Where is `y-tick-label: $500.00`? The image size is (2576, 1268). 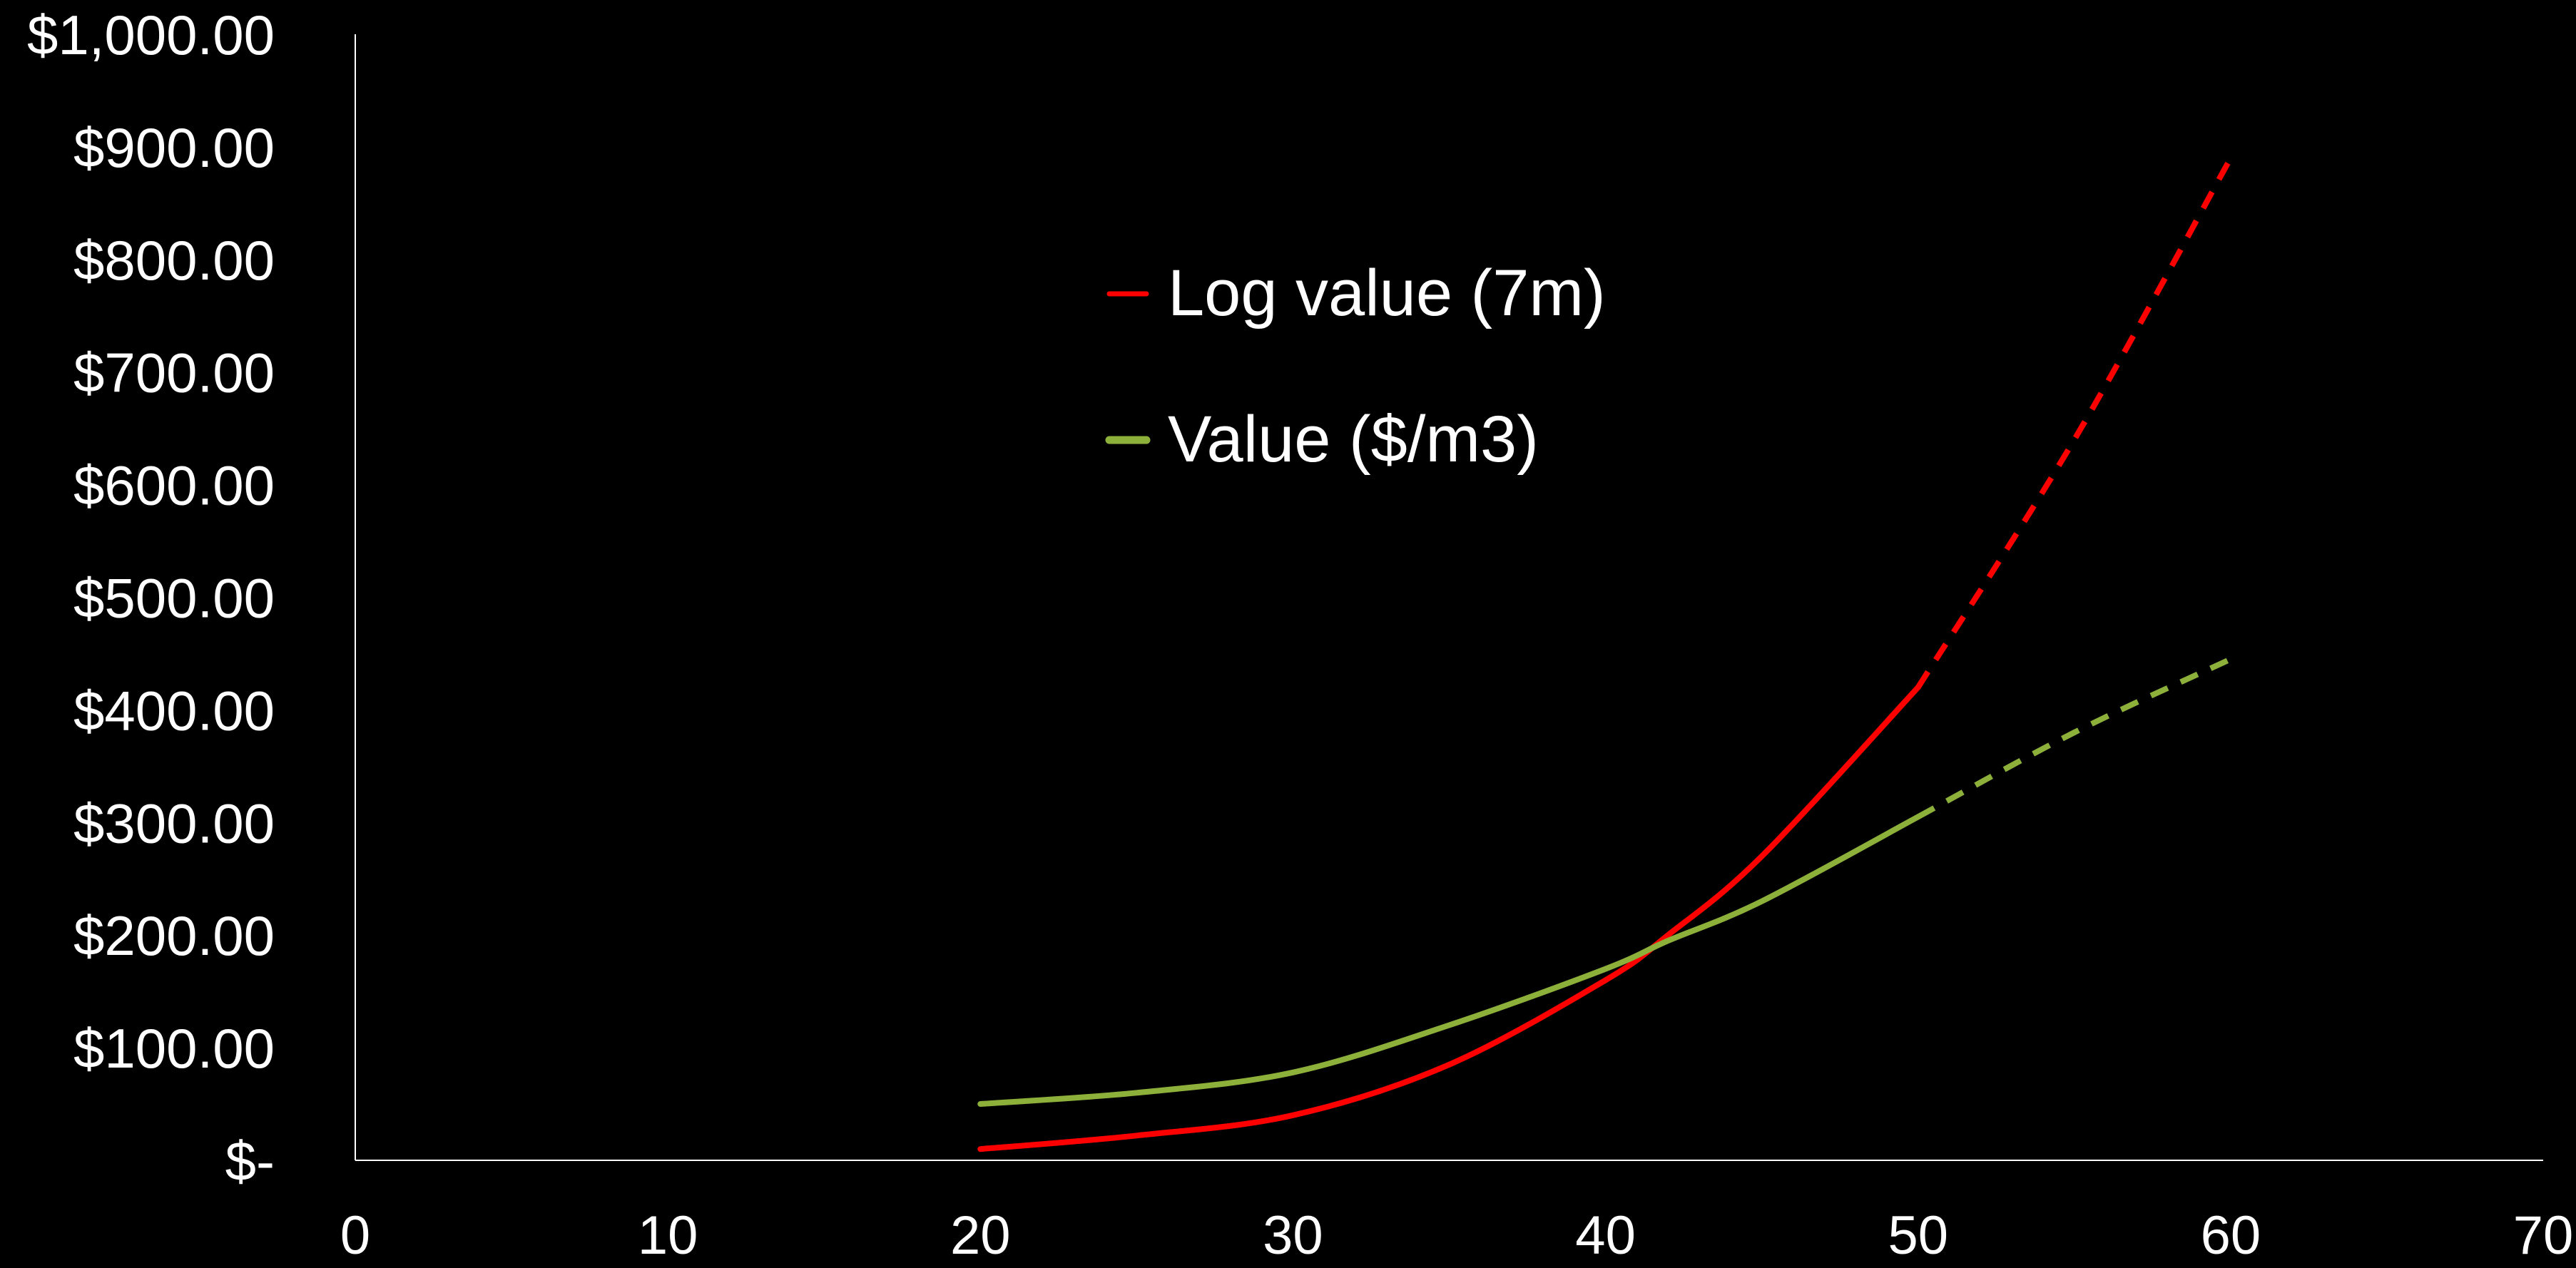 y-tick-label: $500.00 is located at coordinates (174, 598).